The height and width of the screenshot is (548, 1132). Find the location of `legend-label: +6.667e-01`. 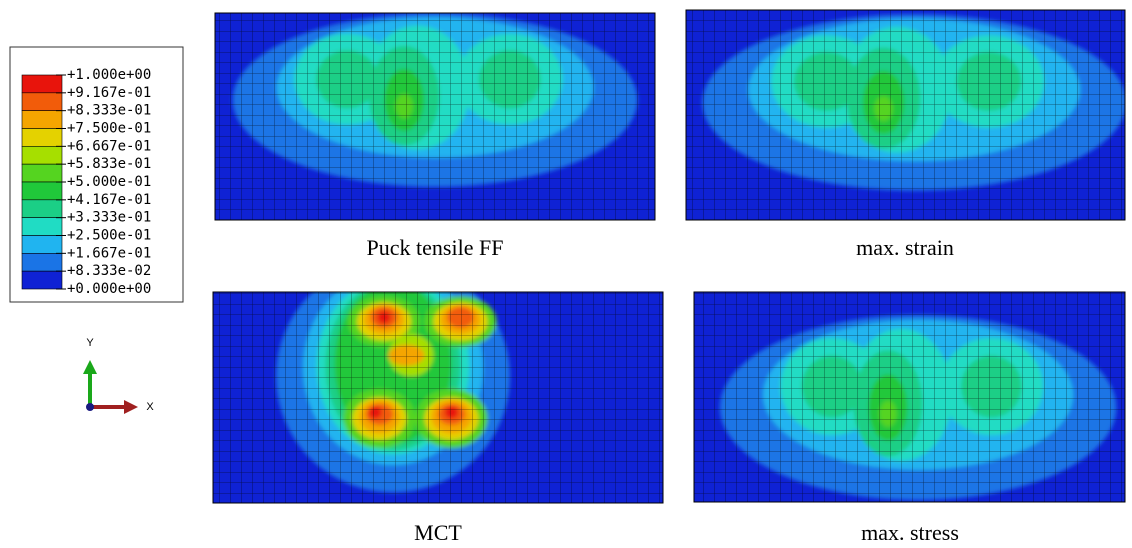

legend-label: +6.667e-01 is located at coordinates (109, 146).